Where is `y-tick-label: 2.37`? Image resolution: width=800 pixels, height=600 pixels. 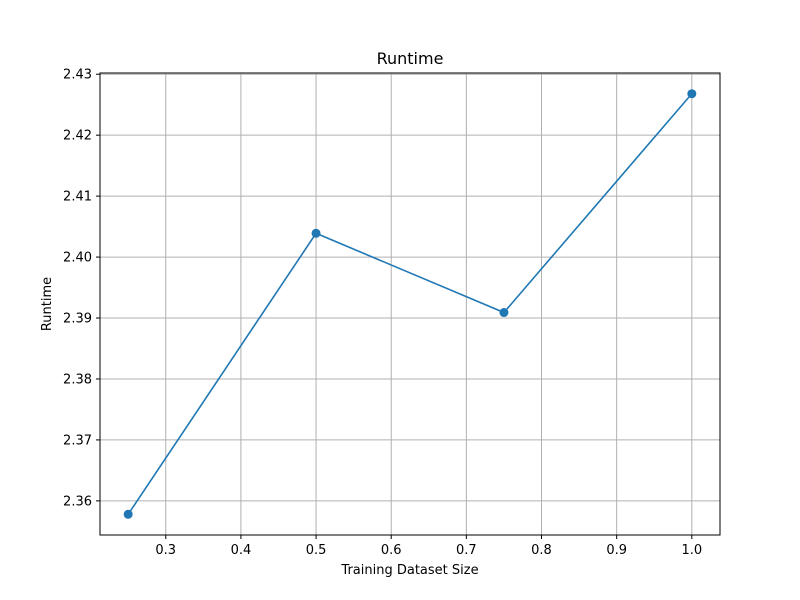 y-tick-label: 2.37 is located at coordinates (77, 440).